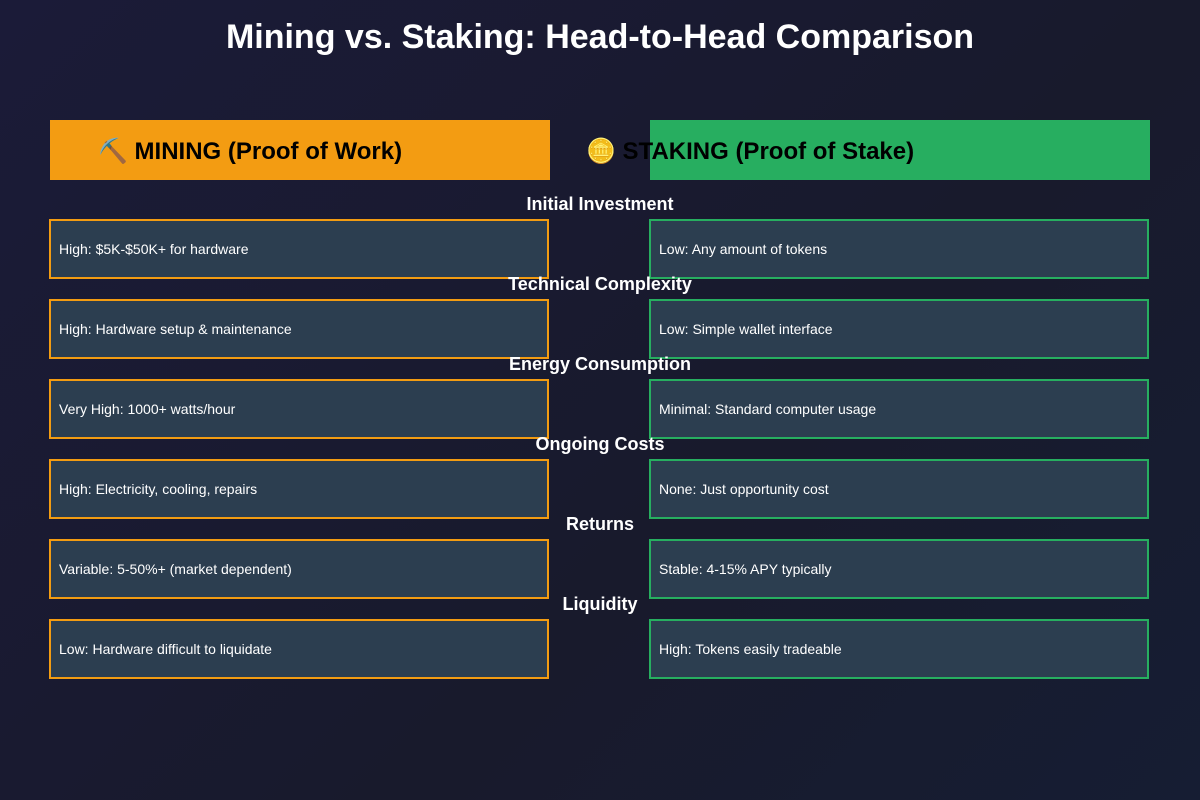 This screenshot has height=800, width=1200. I want to click on mining-cell: Low: Hardware difficult to liquidate, so click(299, 649).